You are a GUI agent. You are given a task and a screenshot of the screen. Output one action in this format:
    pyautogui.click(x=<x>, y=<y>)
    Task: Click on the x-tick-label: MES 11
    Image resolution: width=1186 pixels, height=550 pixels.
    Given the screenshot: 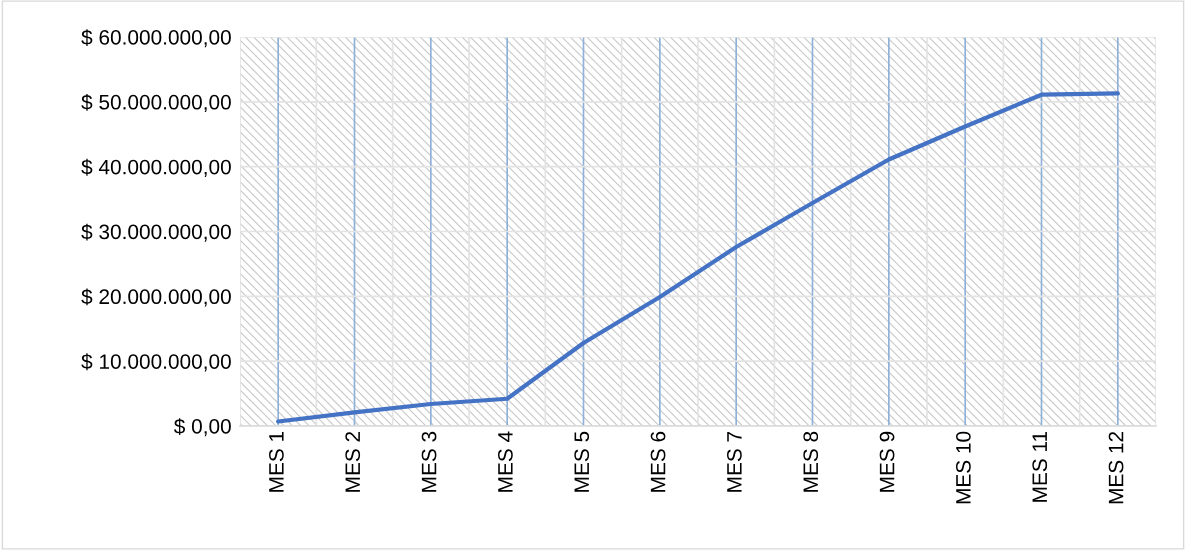 What is the action you would take?
    pyautogui.click(x=1040, y=466)
    